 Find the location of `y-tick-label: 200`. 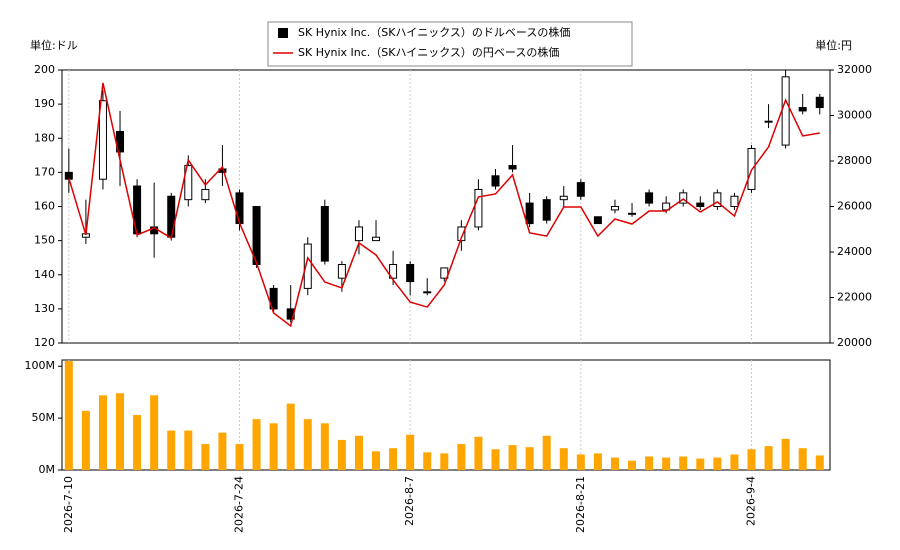

y-tick-label: 200 is located at coordinates (44, 69).